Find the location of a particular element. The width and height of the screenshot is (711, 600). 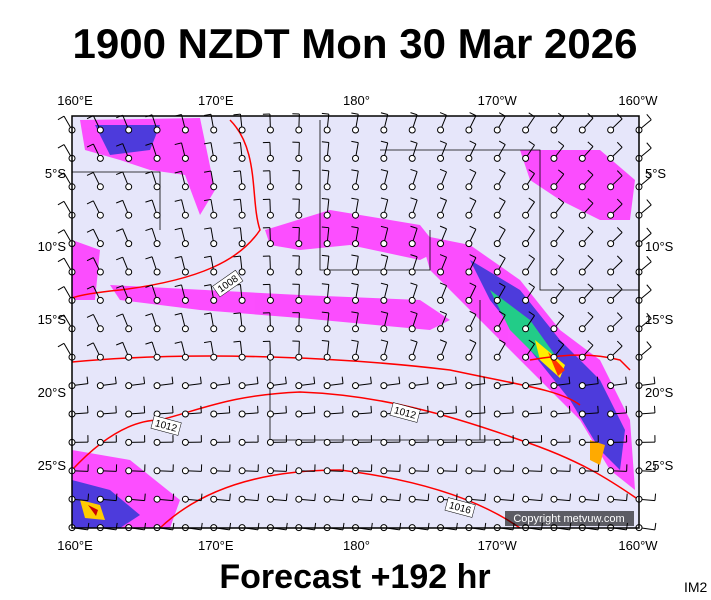

lon-label-bottom: 170°E is located at coordinates (216, 545).